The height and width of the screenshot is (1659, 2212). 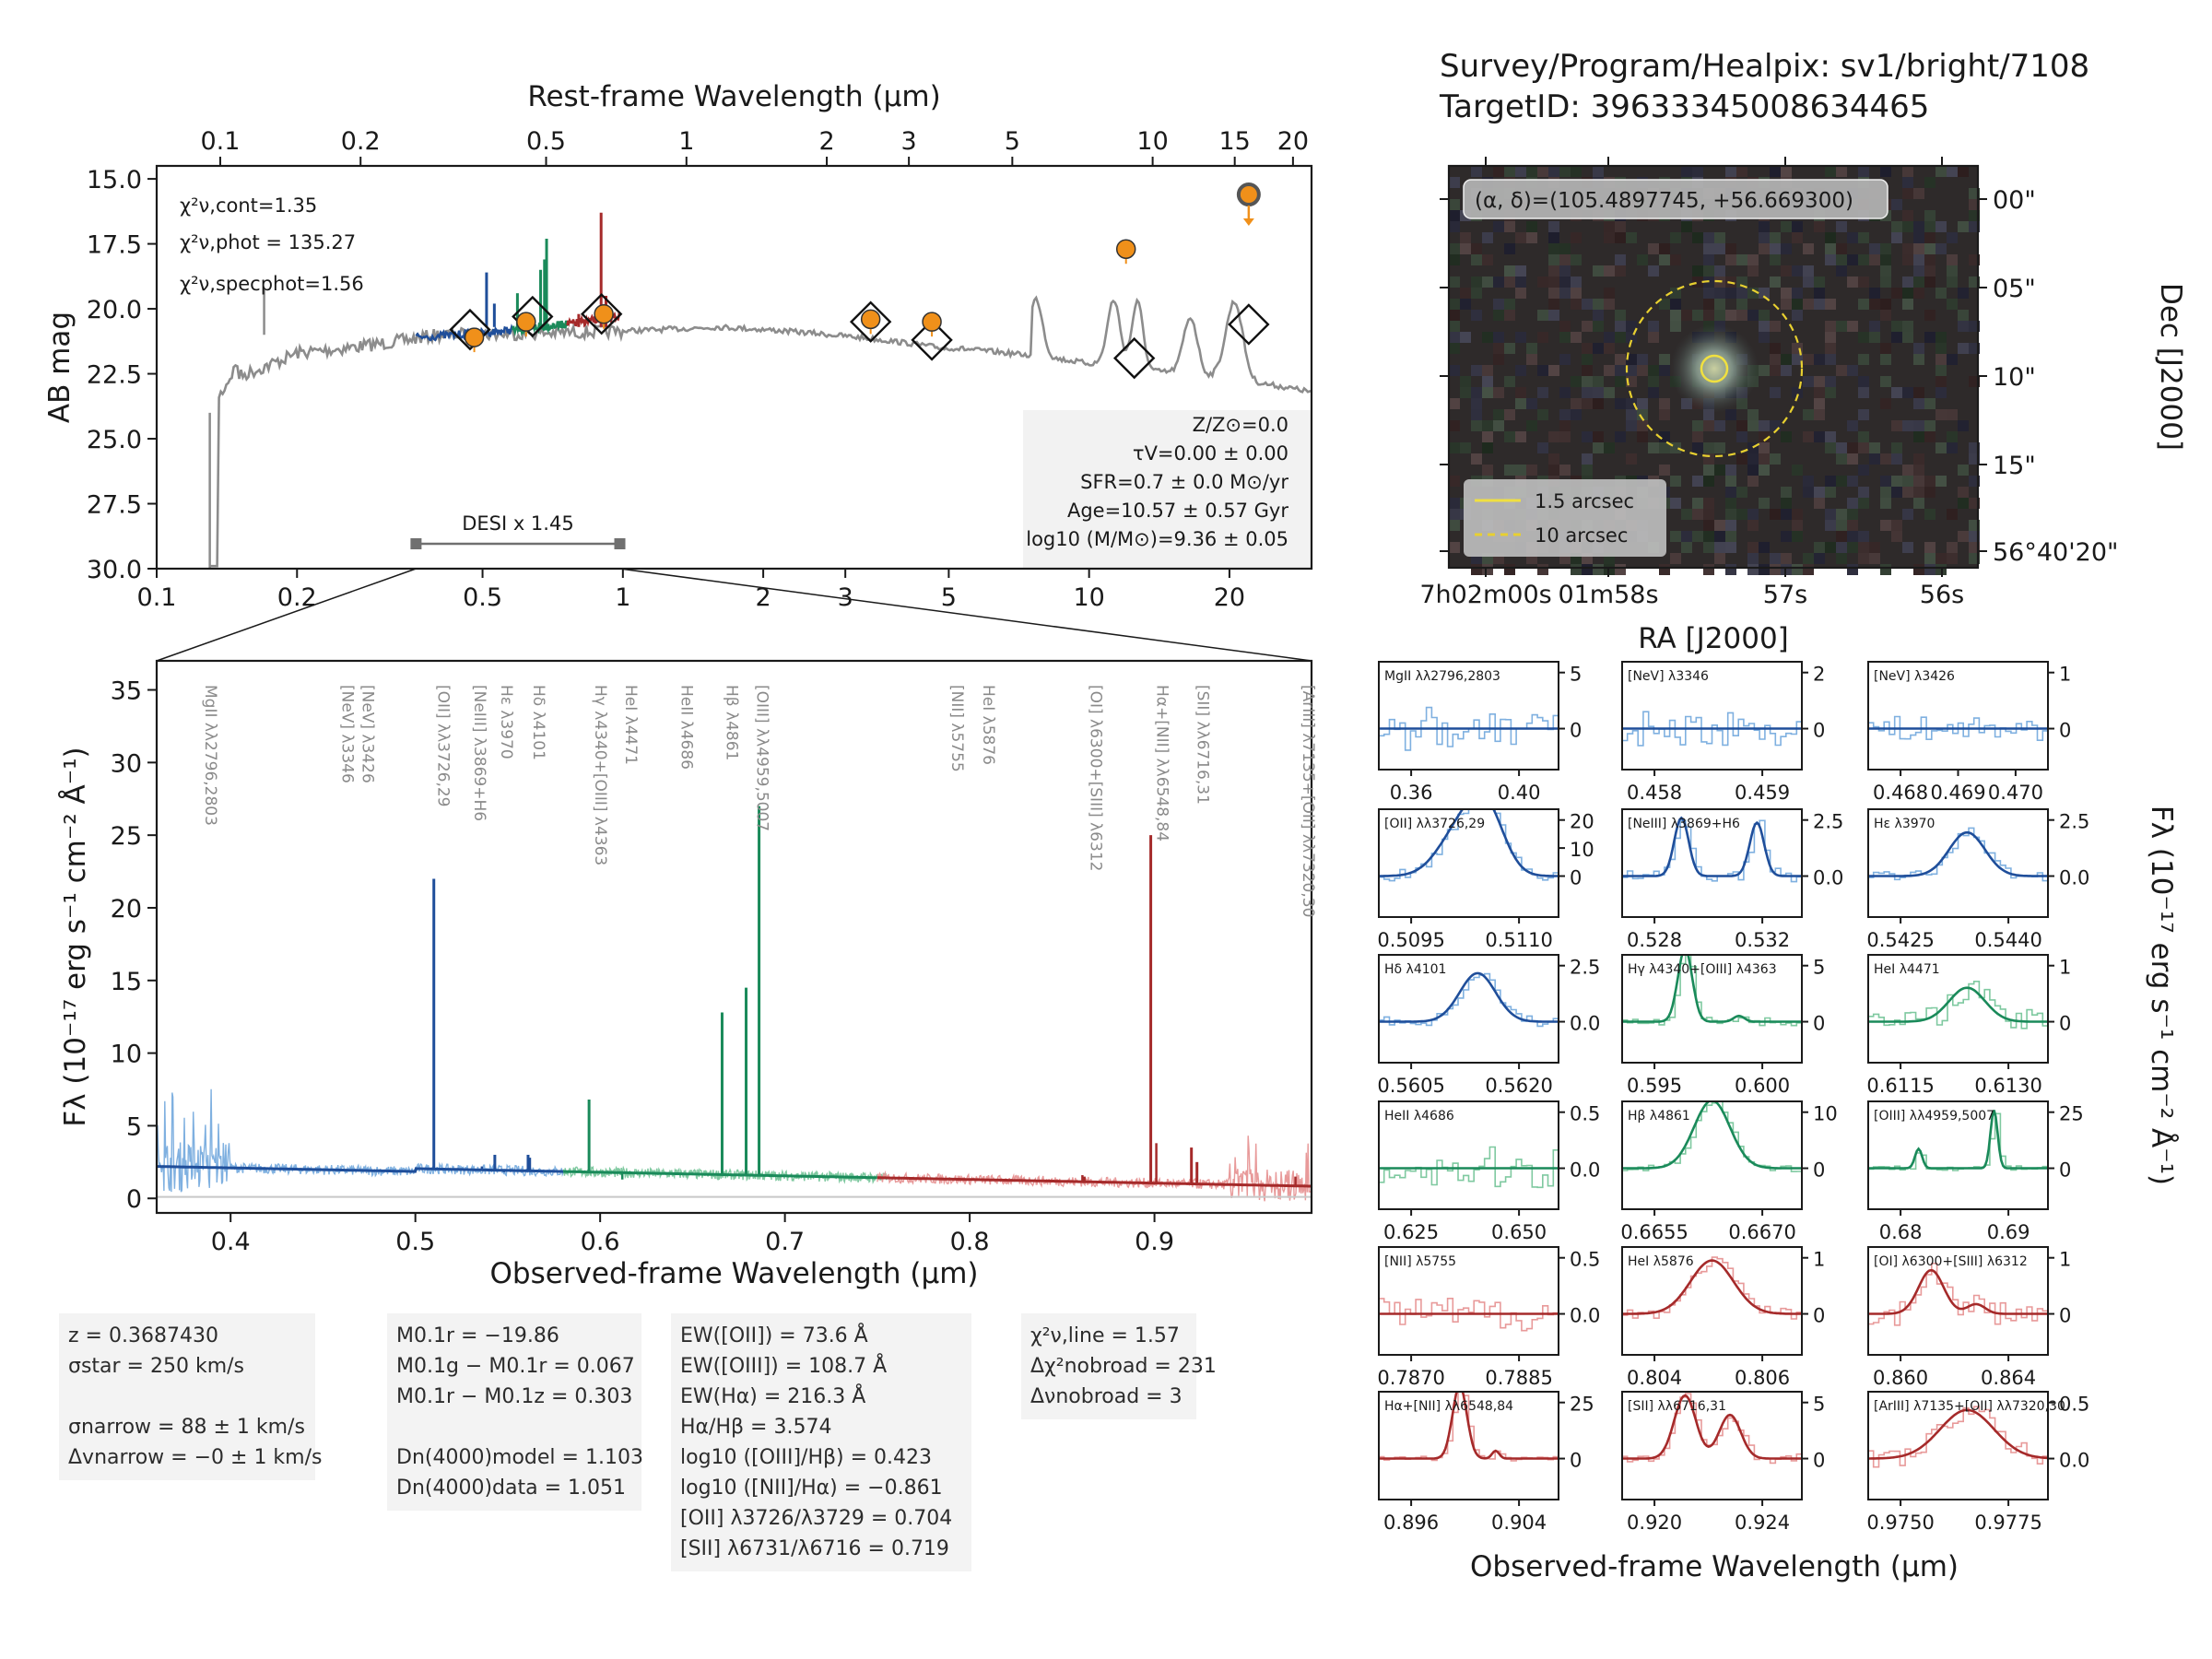 I want to click on spectrum-y-tick-label: 10, so click(x=126, y=1055).